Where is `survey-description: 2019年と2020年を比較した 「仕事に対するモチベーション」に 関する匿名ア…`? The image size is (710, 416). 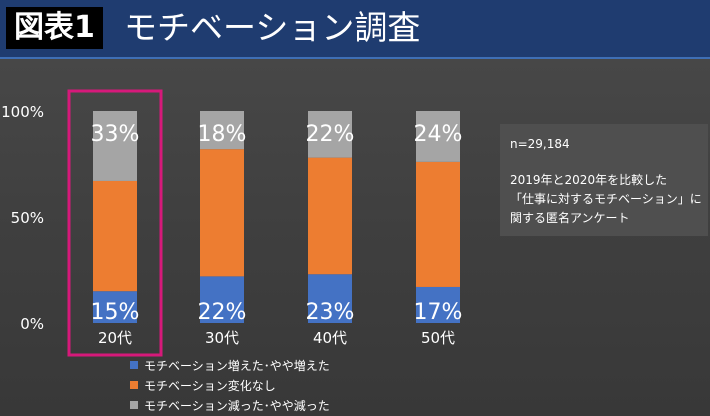 survey-description: 2019年と2020年を比較した 「仕事に対するモチベーション」に 関する匿名ア… is located at coordinates (606, 199).